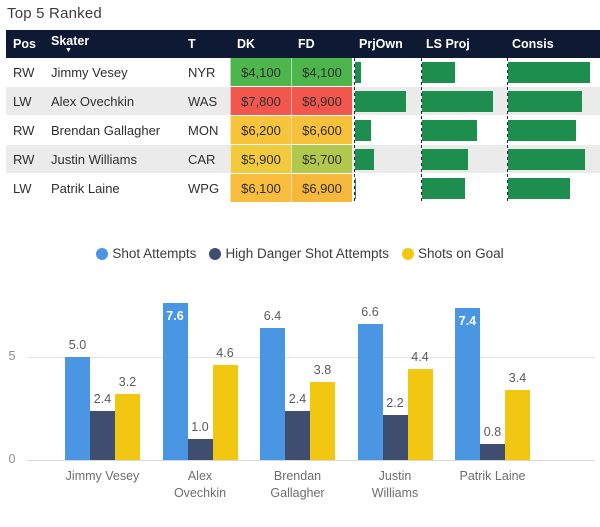 The image size is (600, 527). I want to click on dk-salary-cell: $5,900, so click(260, 159).